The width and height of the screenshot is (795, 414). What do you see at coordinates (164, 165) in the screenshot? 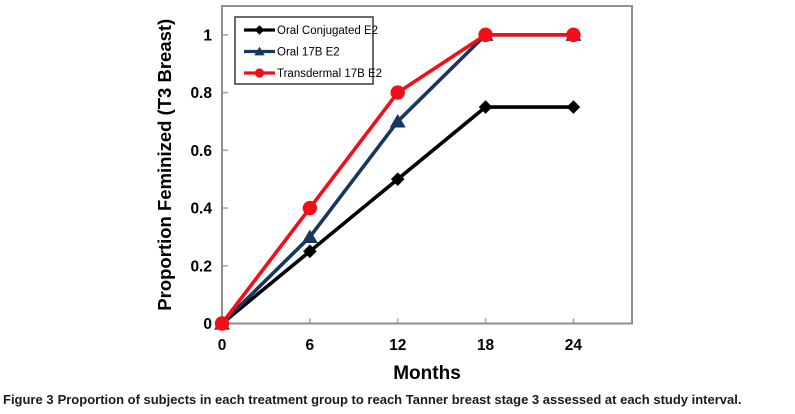
I see `y-axis-title: Proportion Feminized (T3 Breast)` at bounding box center [164, 165].